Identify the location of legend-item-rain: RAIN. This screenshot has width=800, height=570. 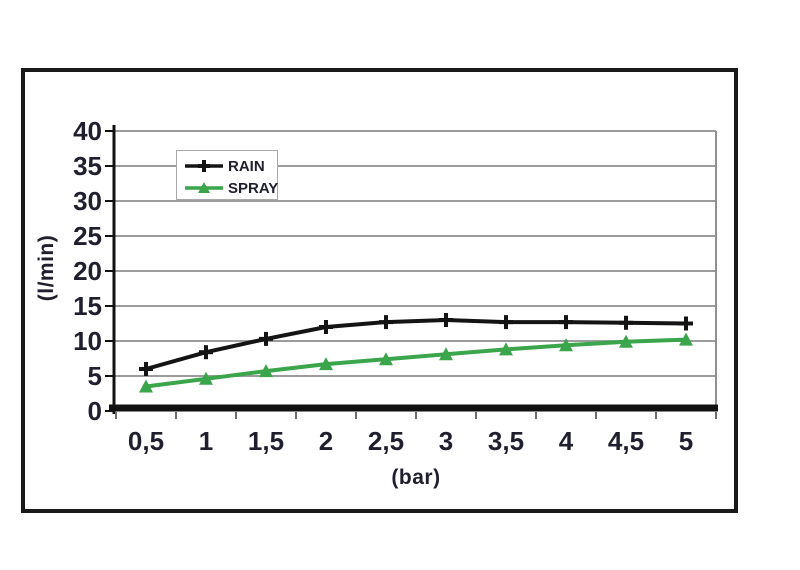
(230, 166).